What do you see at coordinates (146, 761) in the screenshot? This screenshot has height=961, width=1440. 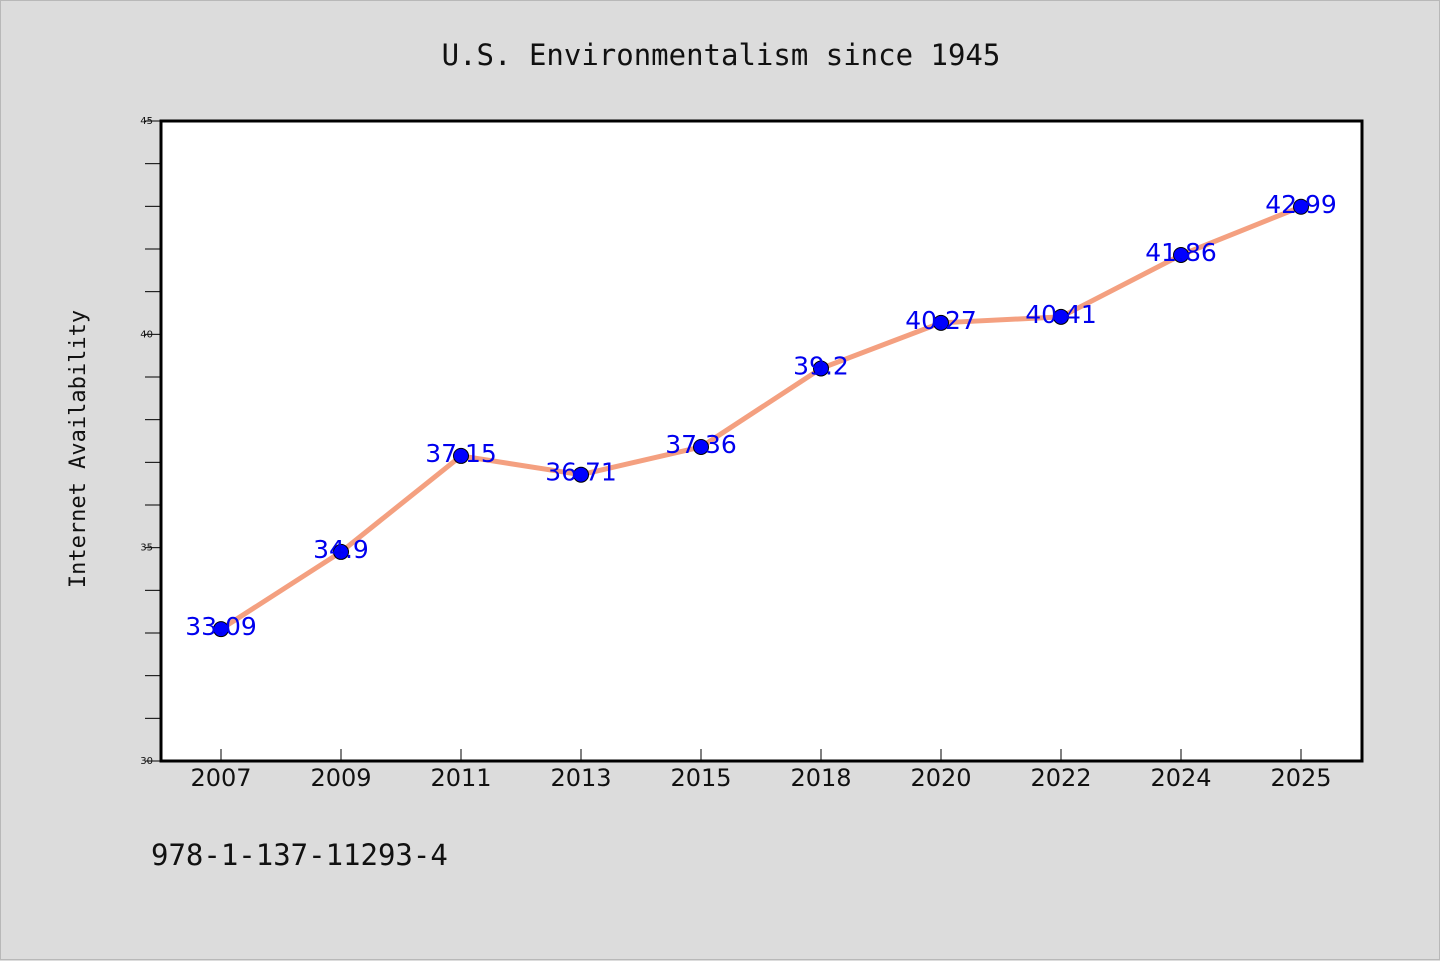 I see `y-tick-label: 30` at bounding box center [146, 761].